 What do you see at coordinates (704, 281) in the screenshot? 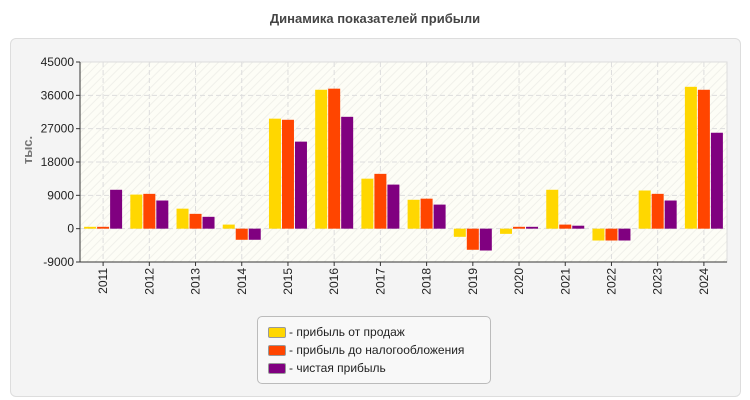
I see `x-tick-label: 2024` at bounding box center [704, 281].